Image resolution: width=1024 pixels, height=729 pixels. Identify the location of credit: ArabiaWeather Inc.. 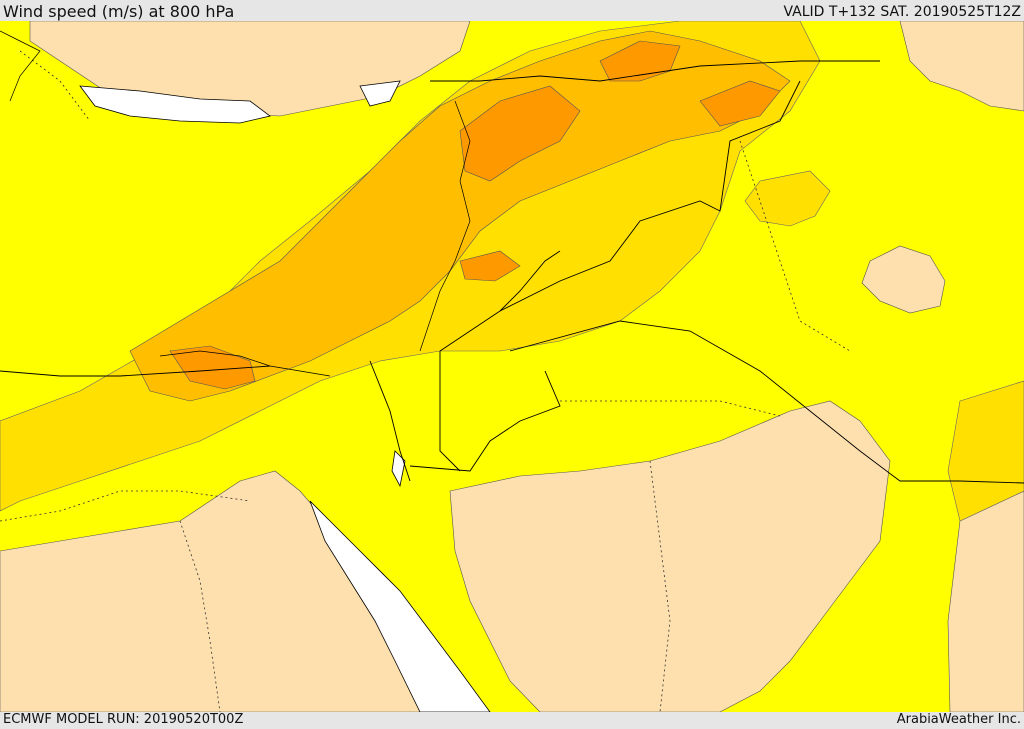
(958, 719).